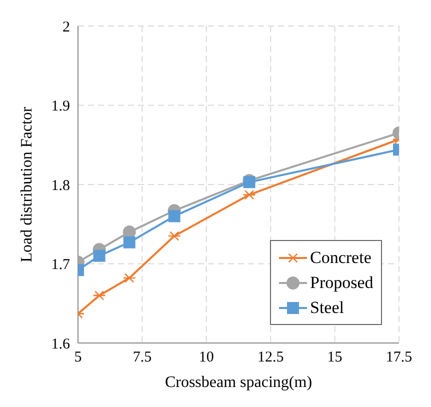 This screenshot has width=431, height=407. Describe the element at coordinates (27, 184) in the screenshot. I see `y-axis-title: Load distribution Factor` at that location.